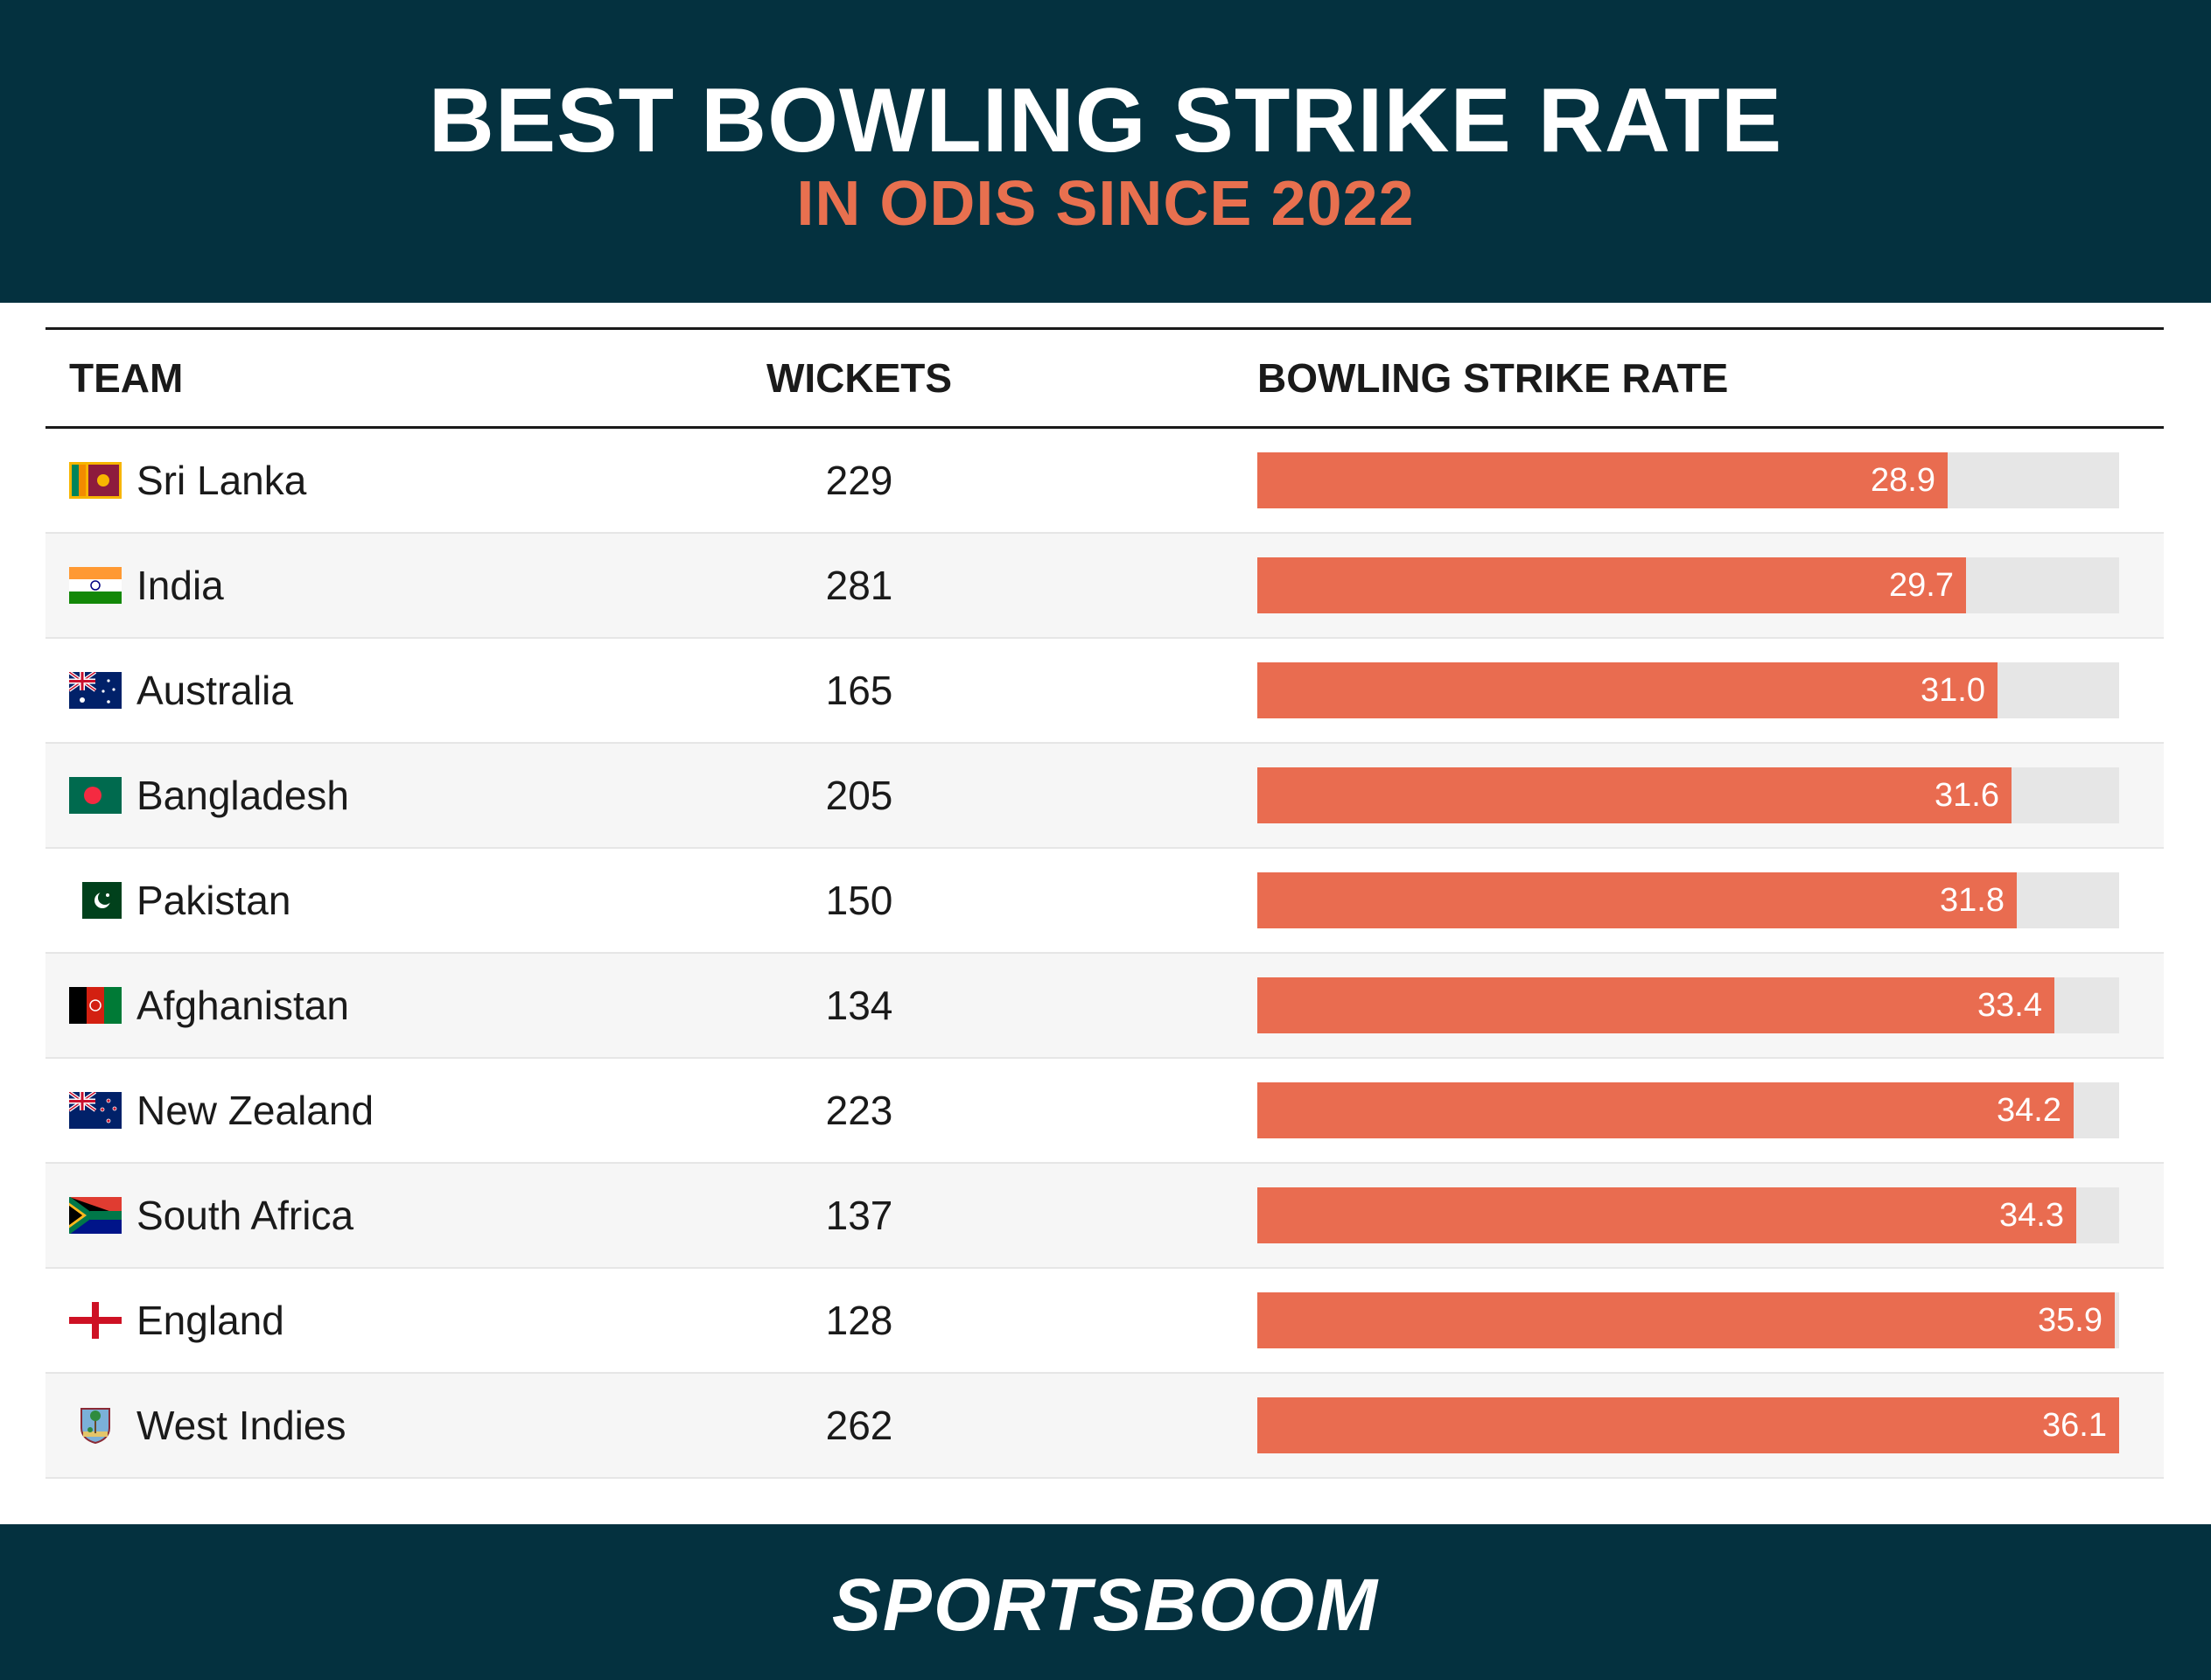 The width and height of the screenshot is (2211, 1680). I want to click on team-name: New Zealand, so click(255, 1110).